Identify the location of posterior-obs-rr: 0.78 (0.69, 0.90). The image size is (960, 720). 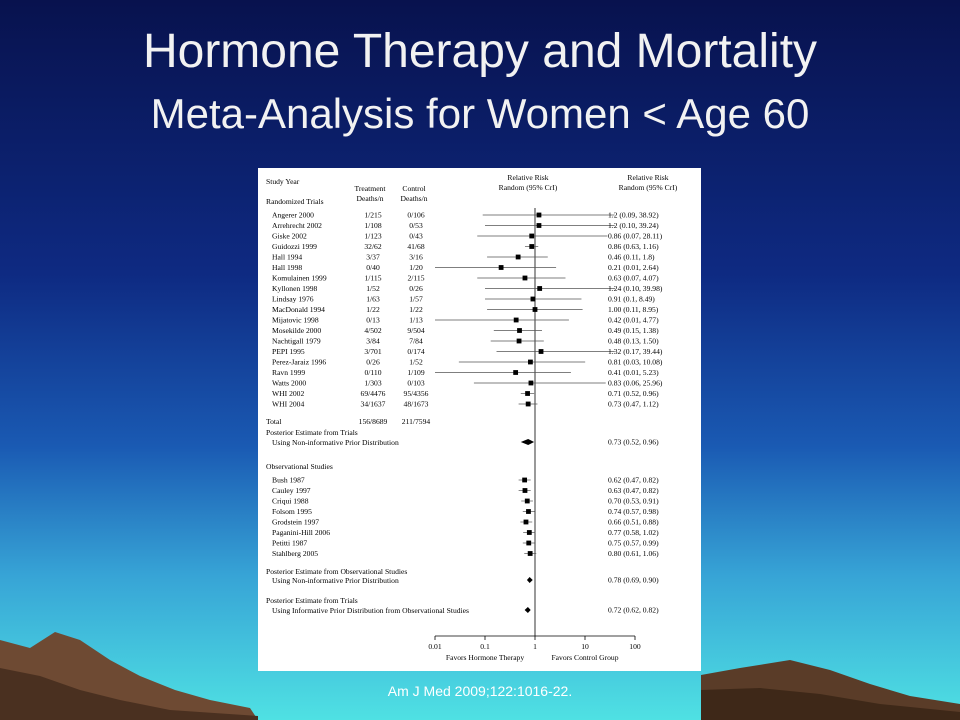
(633, 580).